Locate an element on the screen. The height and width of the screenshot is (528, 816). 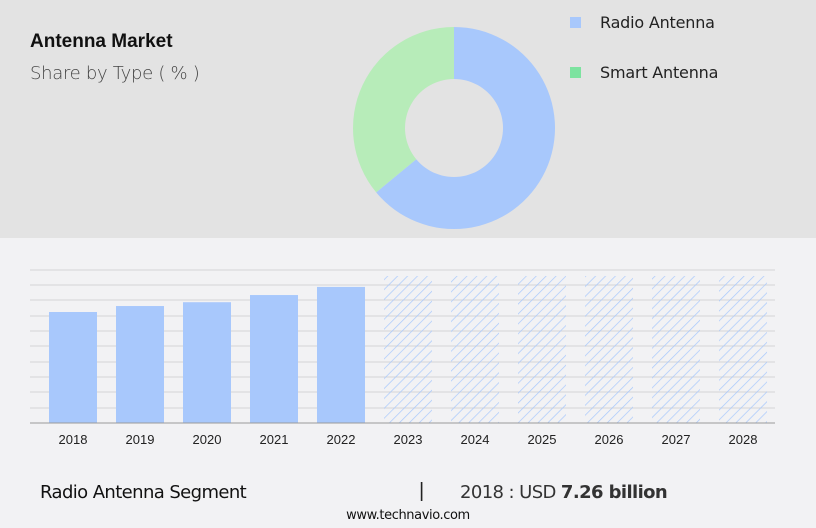
donut-slice-smart-antenna is located at coordinates (403, 110).